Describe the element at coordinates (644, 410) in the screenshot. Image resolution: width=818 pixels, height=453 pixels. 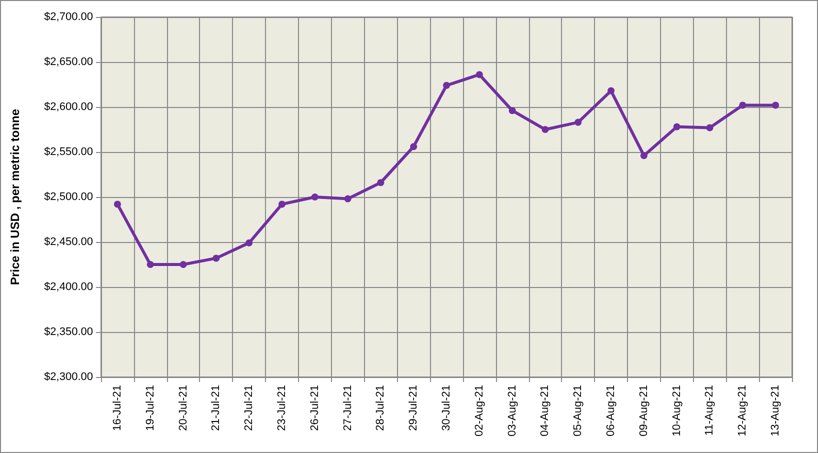
I see `x-tick-label: 09-Aug-21` at that location.